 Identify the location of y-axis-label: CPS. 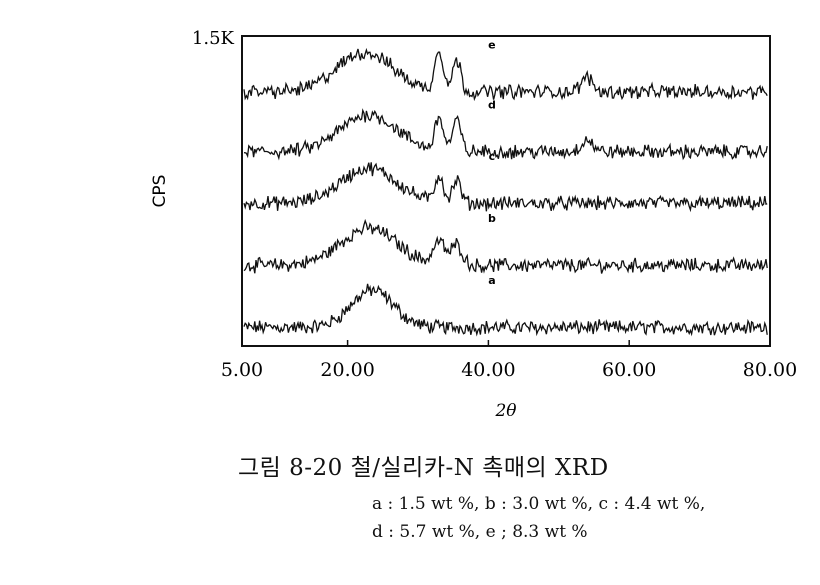
(160, 191).